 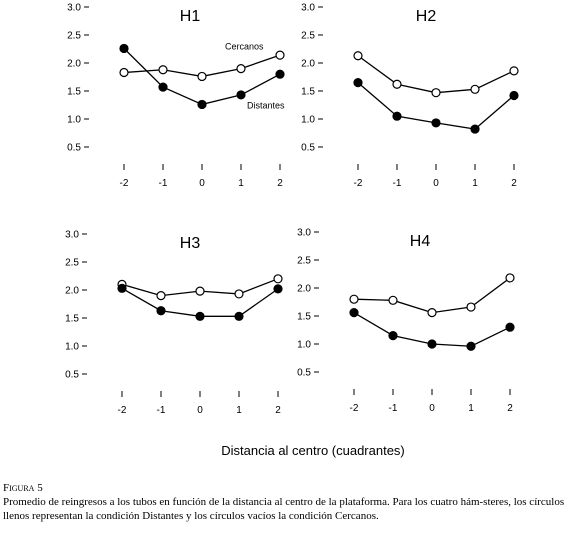 What do you see at coordinates (23, 488) in the screenshot?
I see `caption-label: Figura 5` at bounding box center [23, 488].